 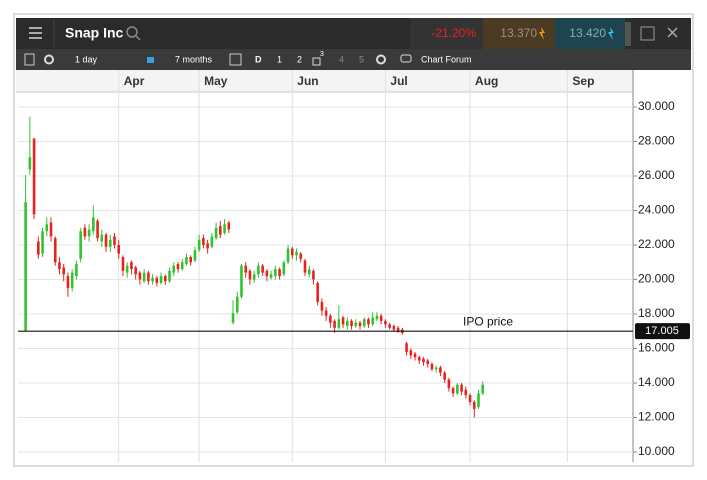 I want to click on chart-forum: Chart Forum, so click(x=446, y=59).